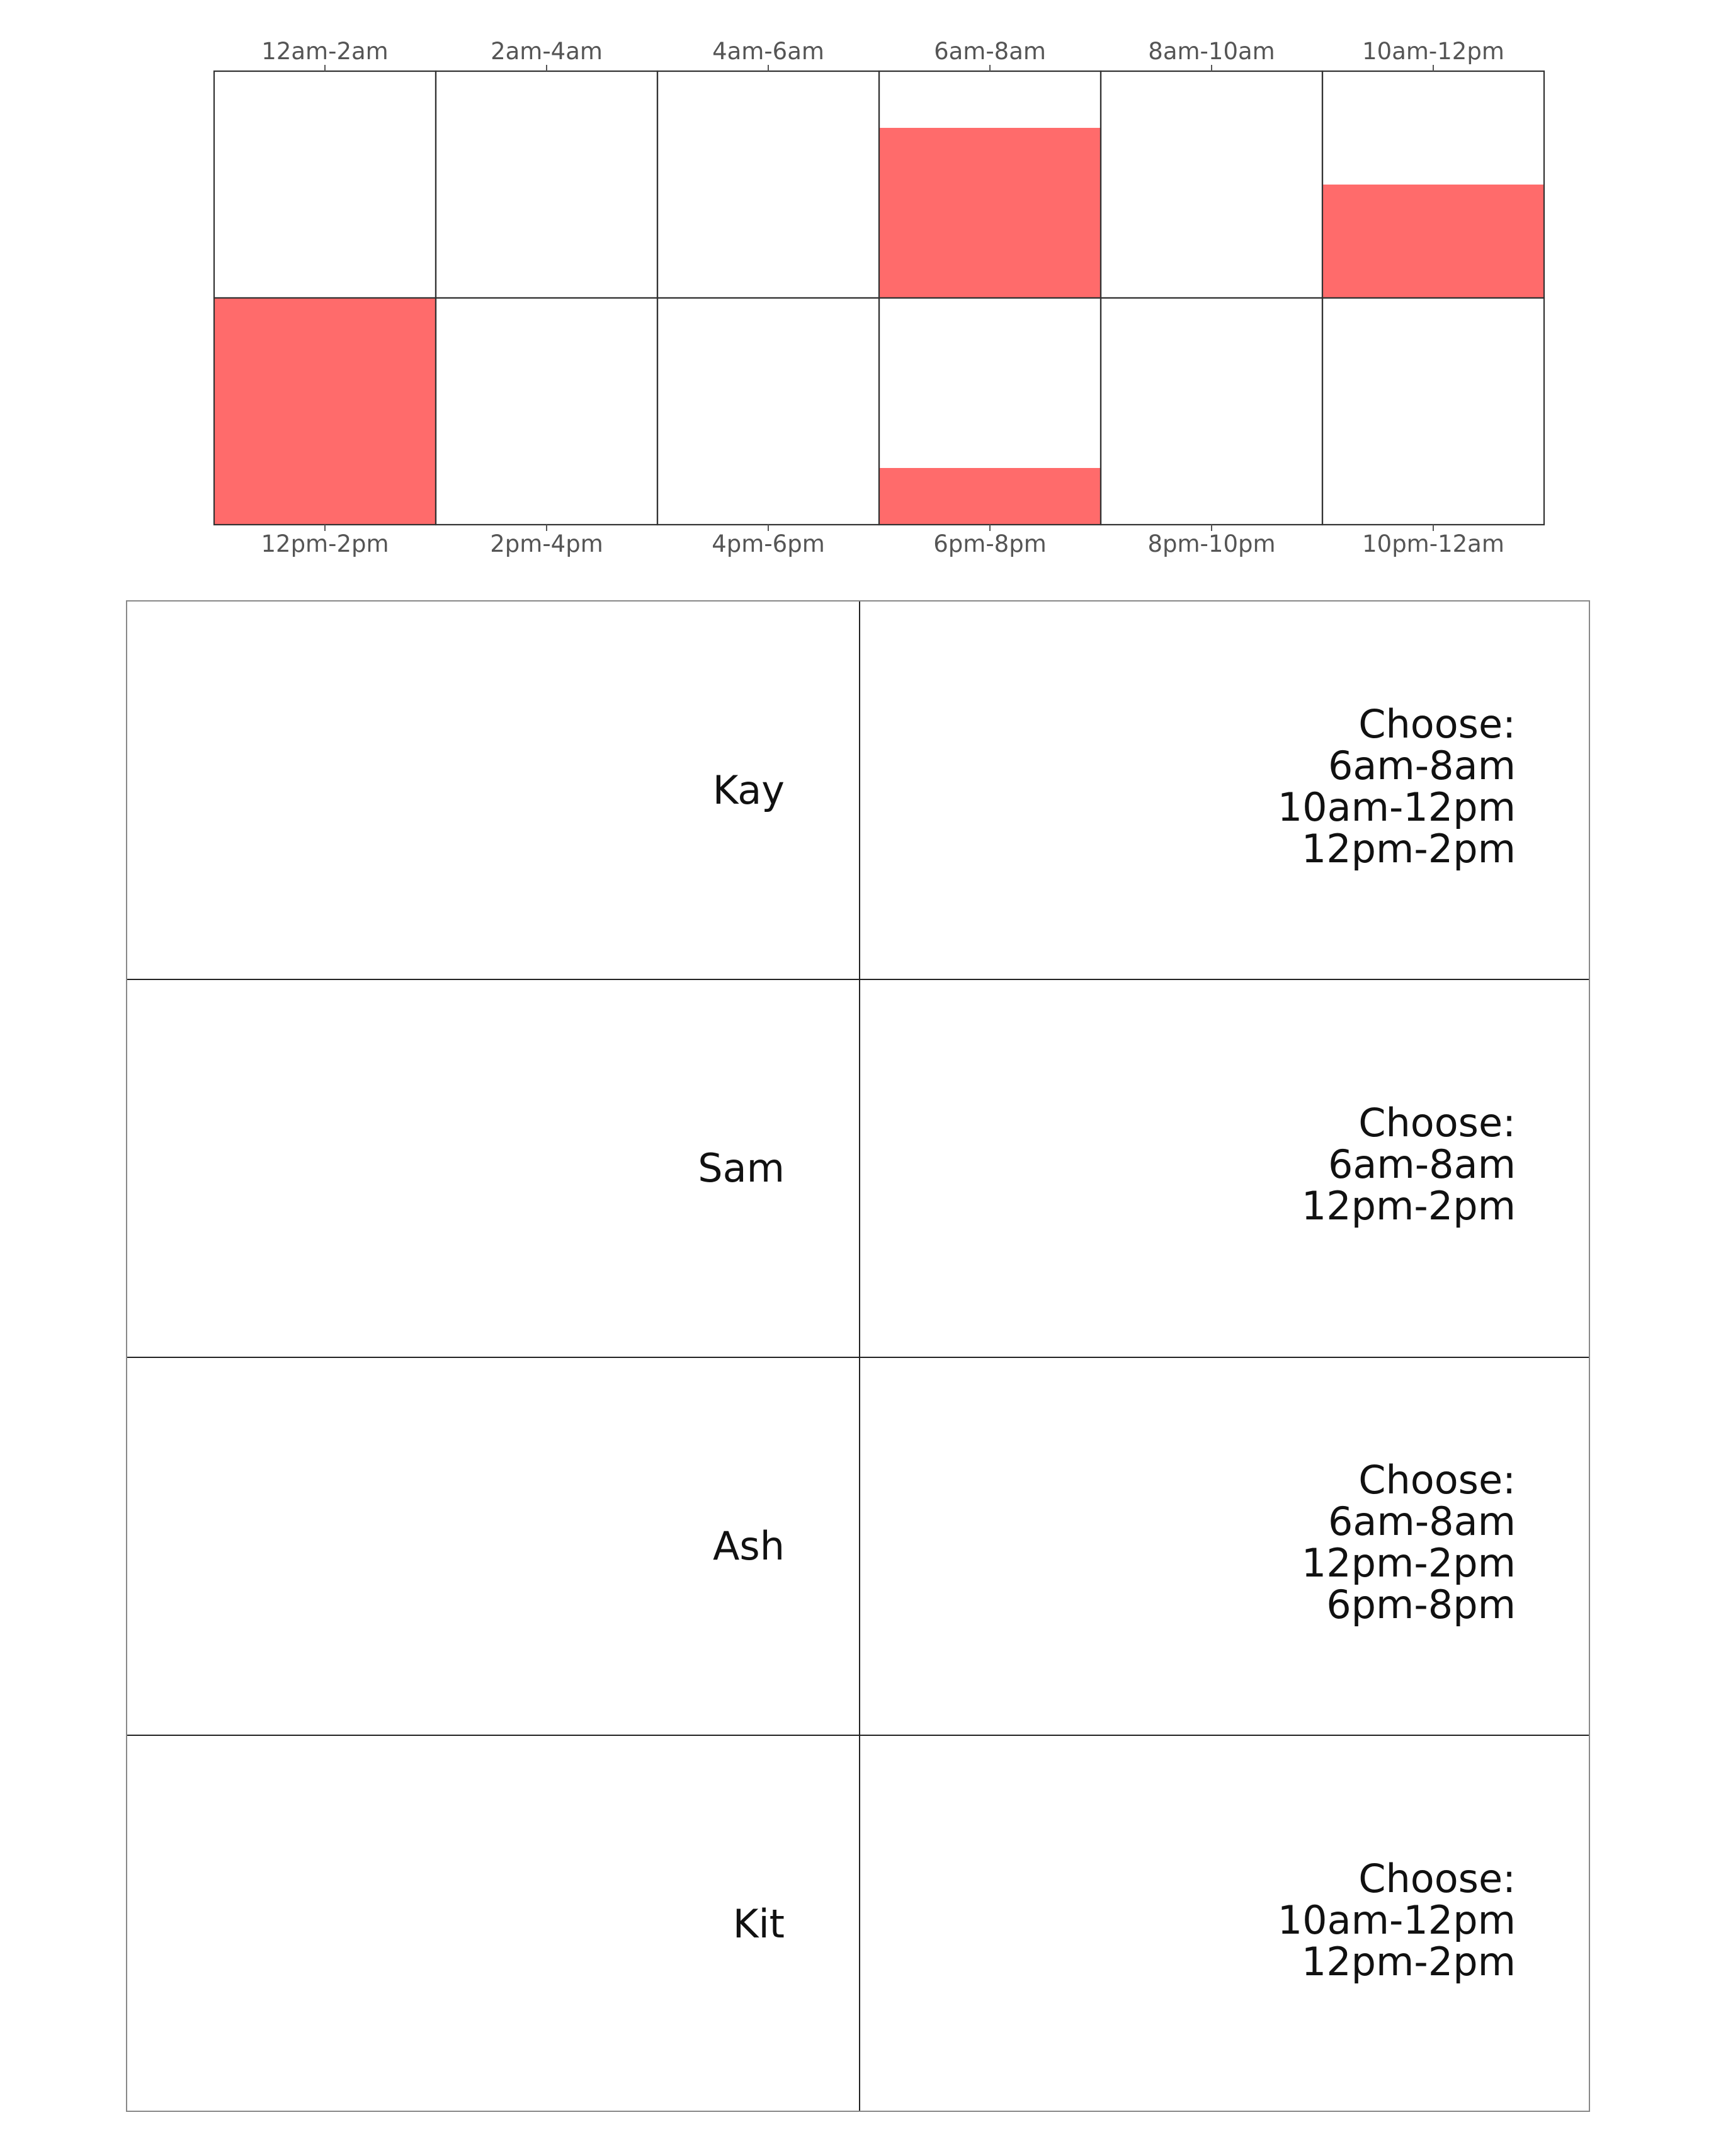 The height and width of the screenshot is (2156, 1716). Describe the element at coordinates (1433, 543) in the screenshot. I see `bottom-tick-label: 10pm-12am` at that location.